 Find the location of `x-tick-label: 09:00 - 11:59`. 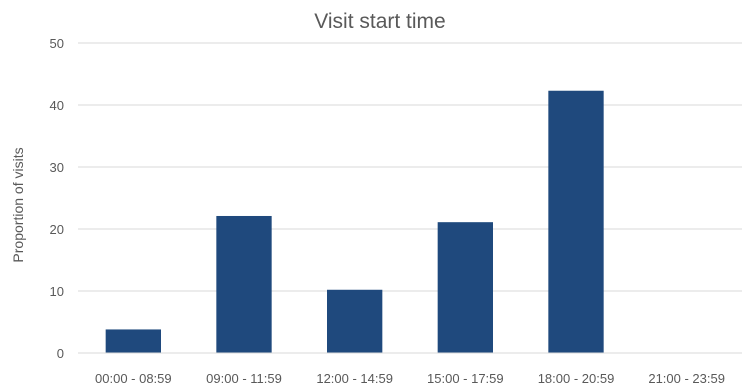

x-tick-label: 09:00 - 11:59 is located at coordinates (244, 378).